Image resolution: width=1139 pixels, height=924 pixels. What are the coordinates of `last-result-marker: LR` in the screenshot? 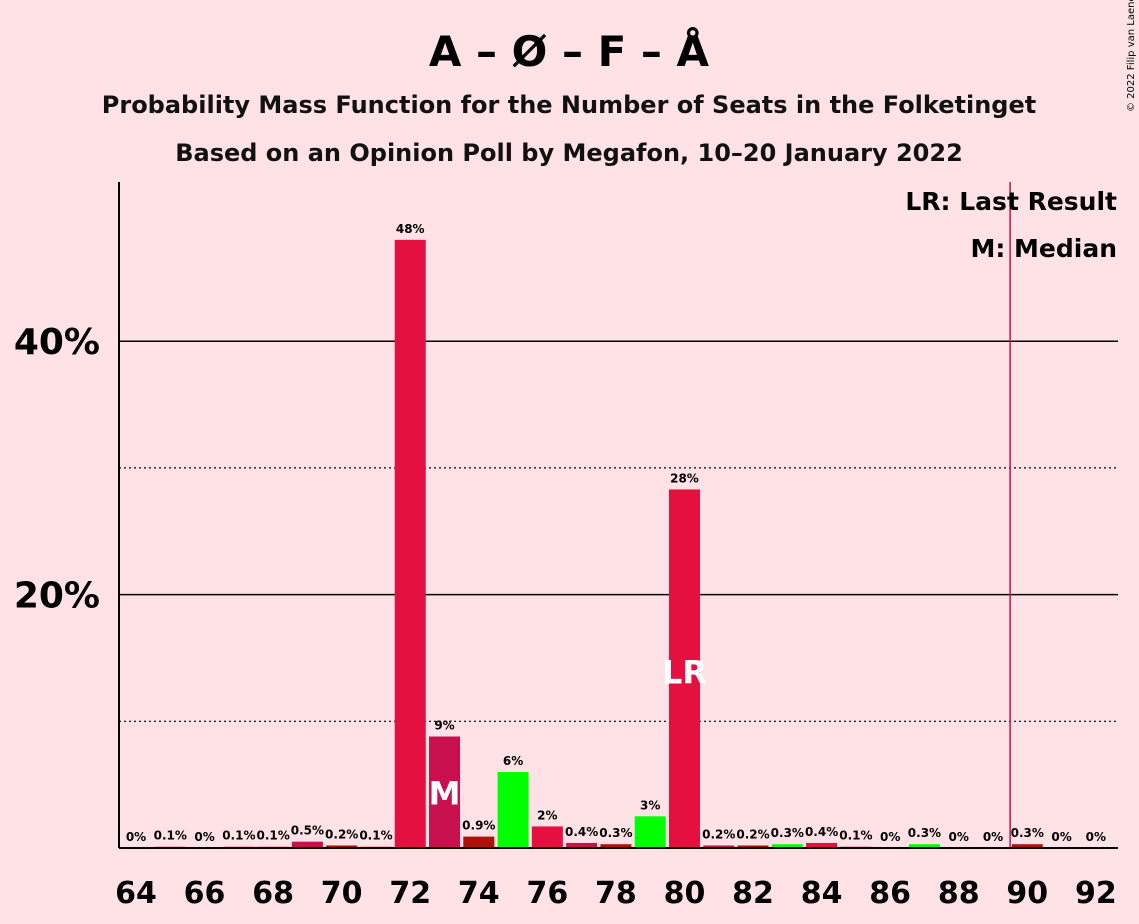 It's located at (684, 672).